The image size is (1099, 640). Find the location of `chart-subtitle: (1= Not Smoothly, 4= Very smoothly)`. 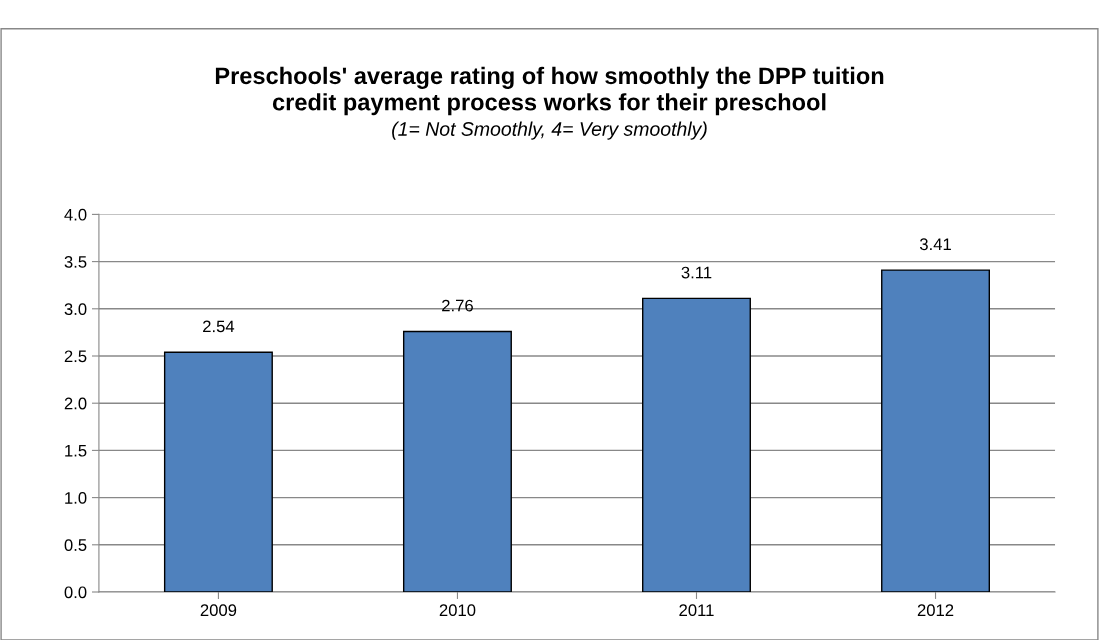

chart-subtitle: (1= Not Smoothly, 4= Very smoothly) is located at coordinates (549, 130).